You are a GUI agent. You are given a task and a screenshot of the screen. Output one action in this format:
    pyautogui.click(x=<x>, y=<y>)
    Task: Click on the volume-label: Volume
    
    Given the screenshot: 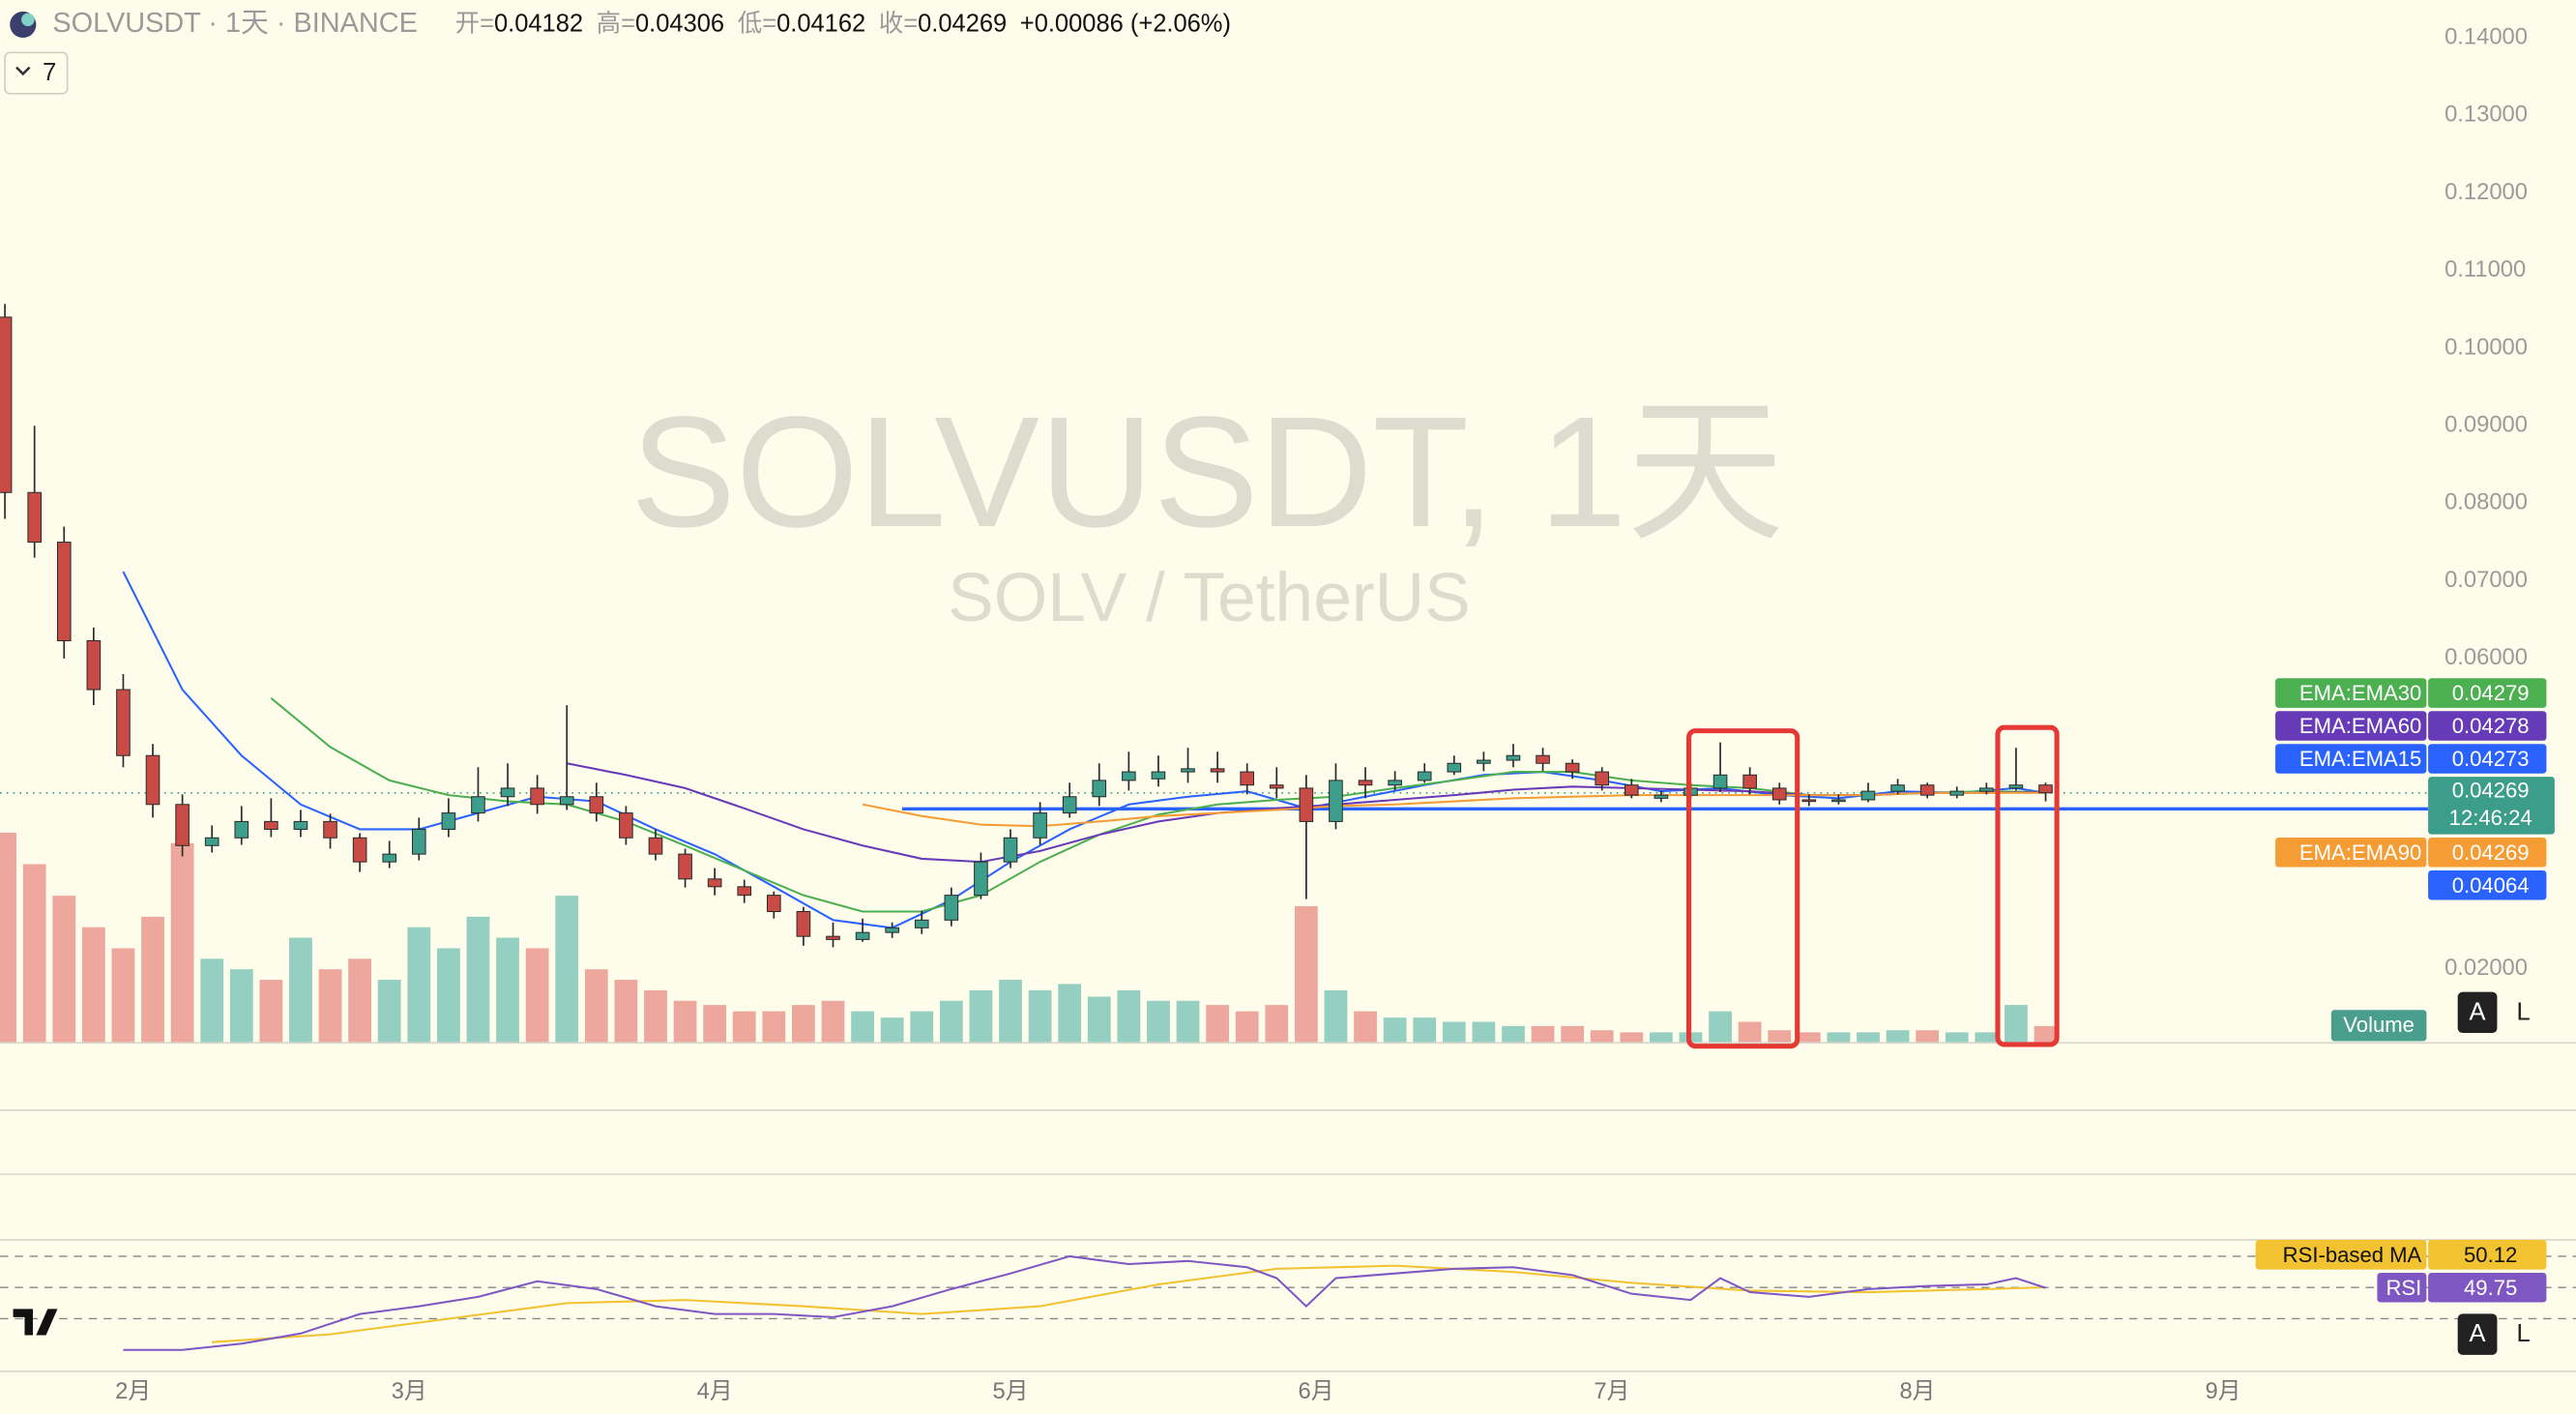 What is the action you would take?
    pyautogui.click(x=2379, y=1025)
    